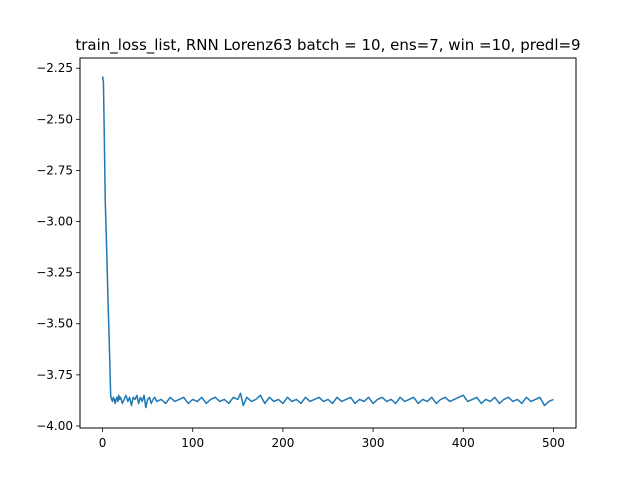 Image resolution: width=640 pixels, height=480 pixels. I want to click on y-tick-label: −3.75, so click(54, 375).